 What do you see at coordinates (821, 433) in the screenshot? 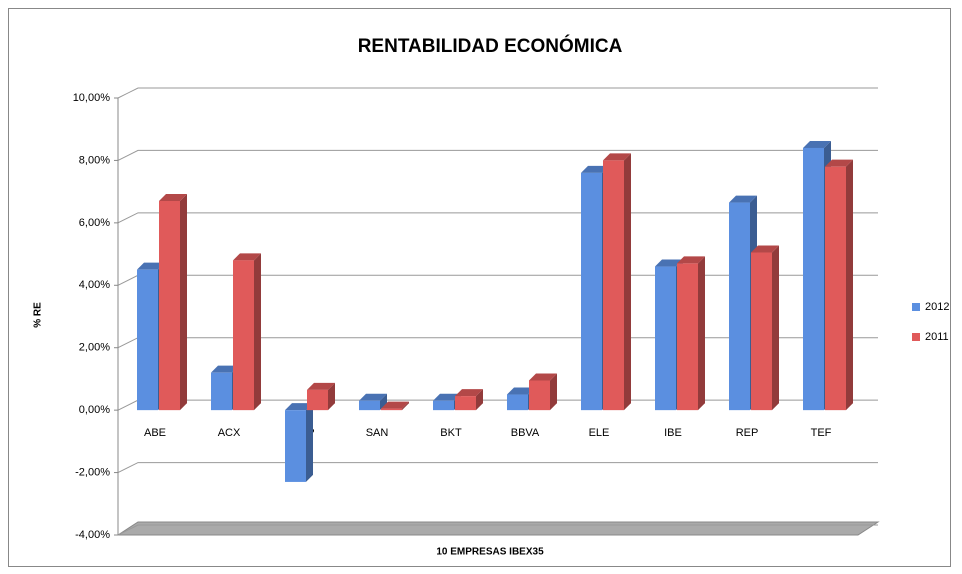
I see `x-tick-label: TEF` at bounding box center [821, 433].